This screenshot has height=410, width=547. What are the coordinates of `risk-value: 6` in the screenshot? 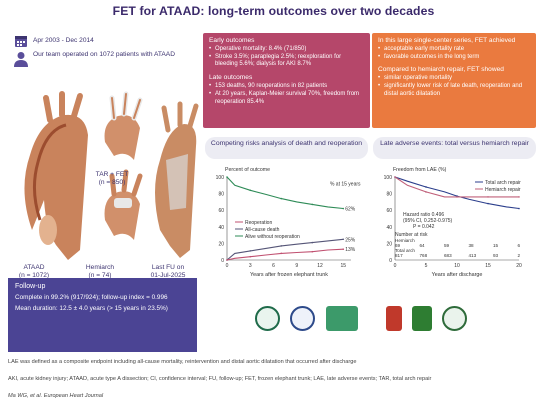 It's located at (519, 245).